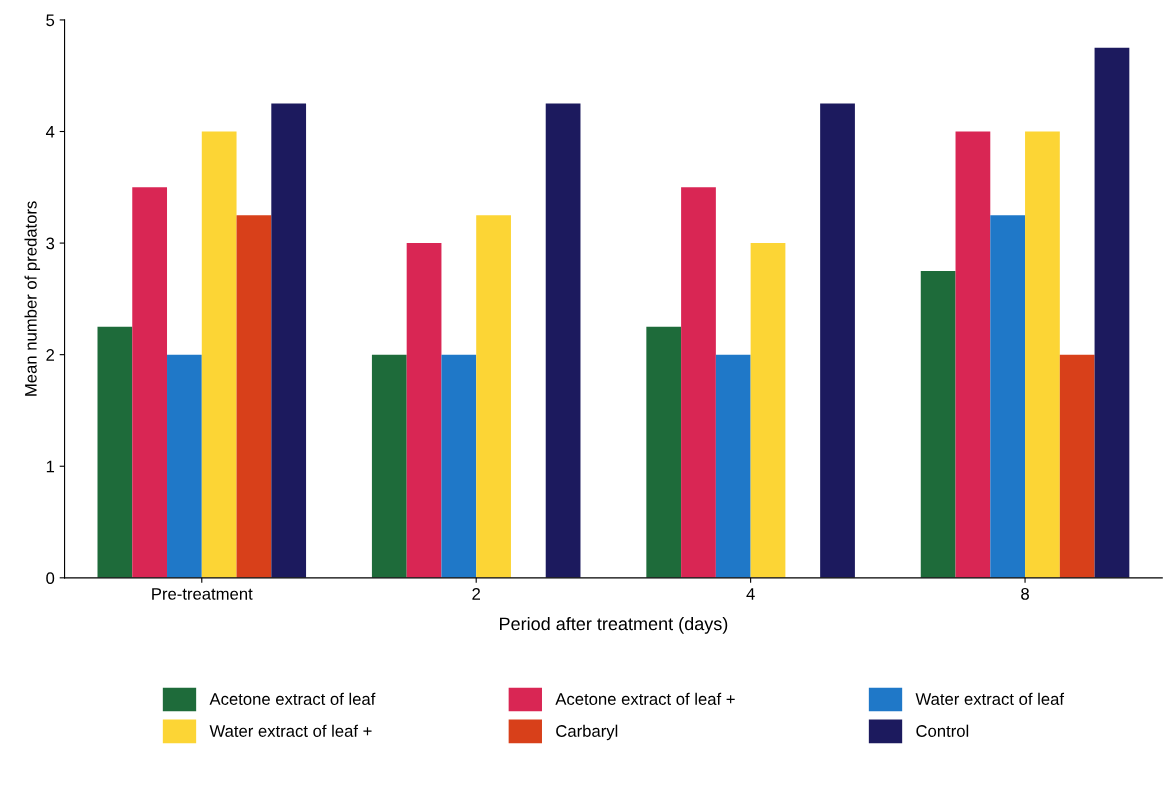 The height and width of the screenshot is (797, 1174). What do you see at coordinates (614, 625) in the screenshot?
I see `x-axis-title: Period after treatment (days)` at bounding box center [614, 625].